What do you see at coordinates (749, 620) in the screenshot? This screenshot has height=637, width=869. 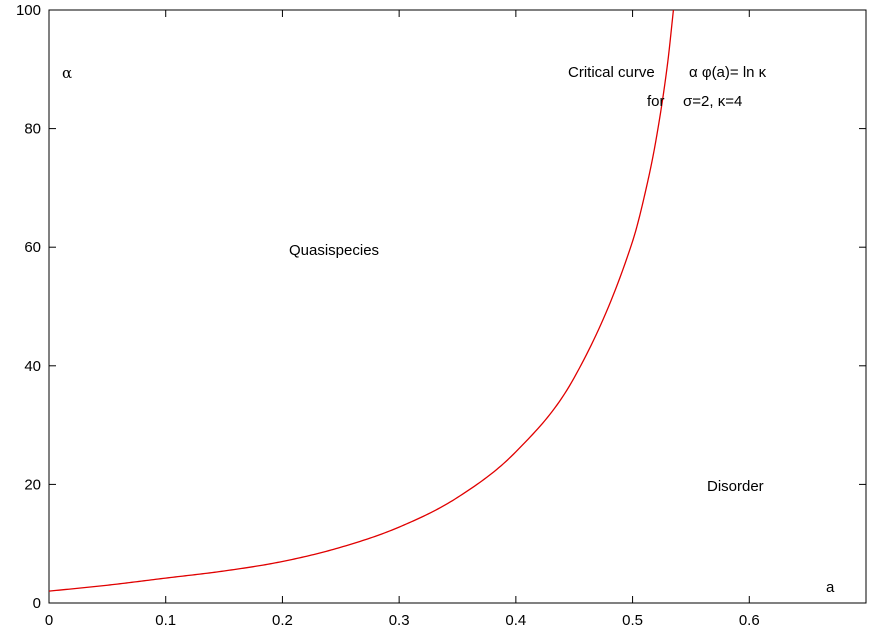 I see `x-tick-label: 0.6` at bounding box center [749, 620].